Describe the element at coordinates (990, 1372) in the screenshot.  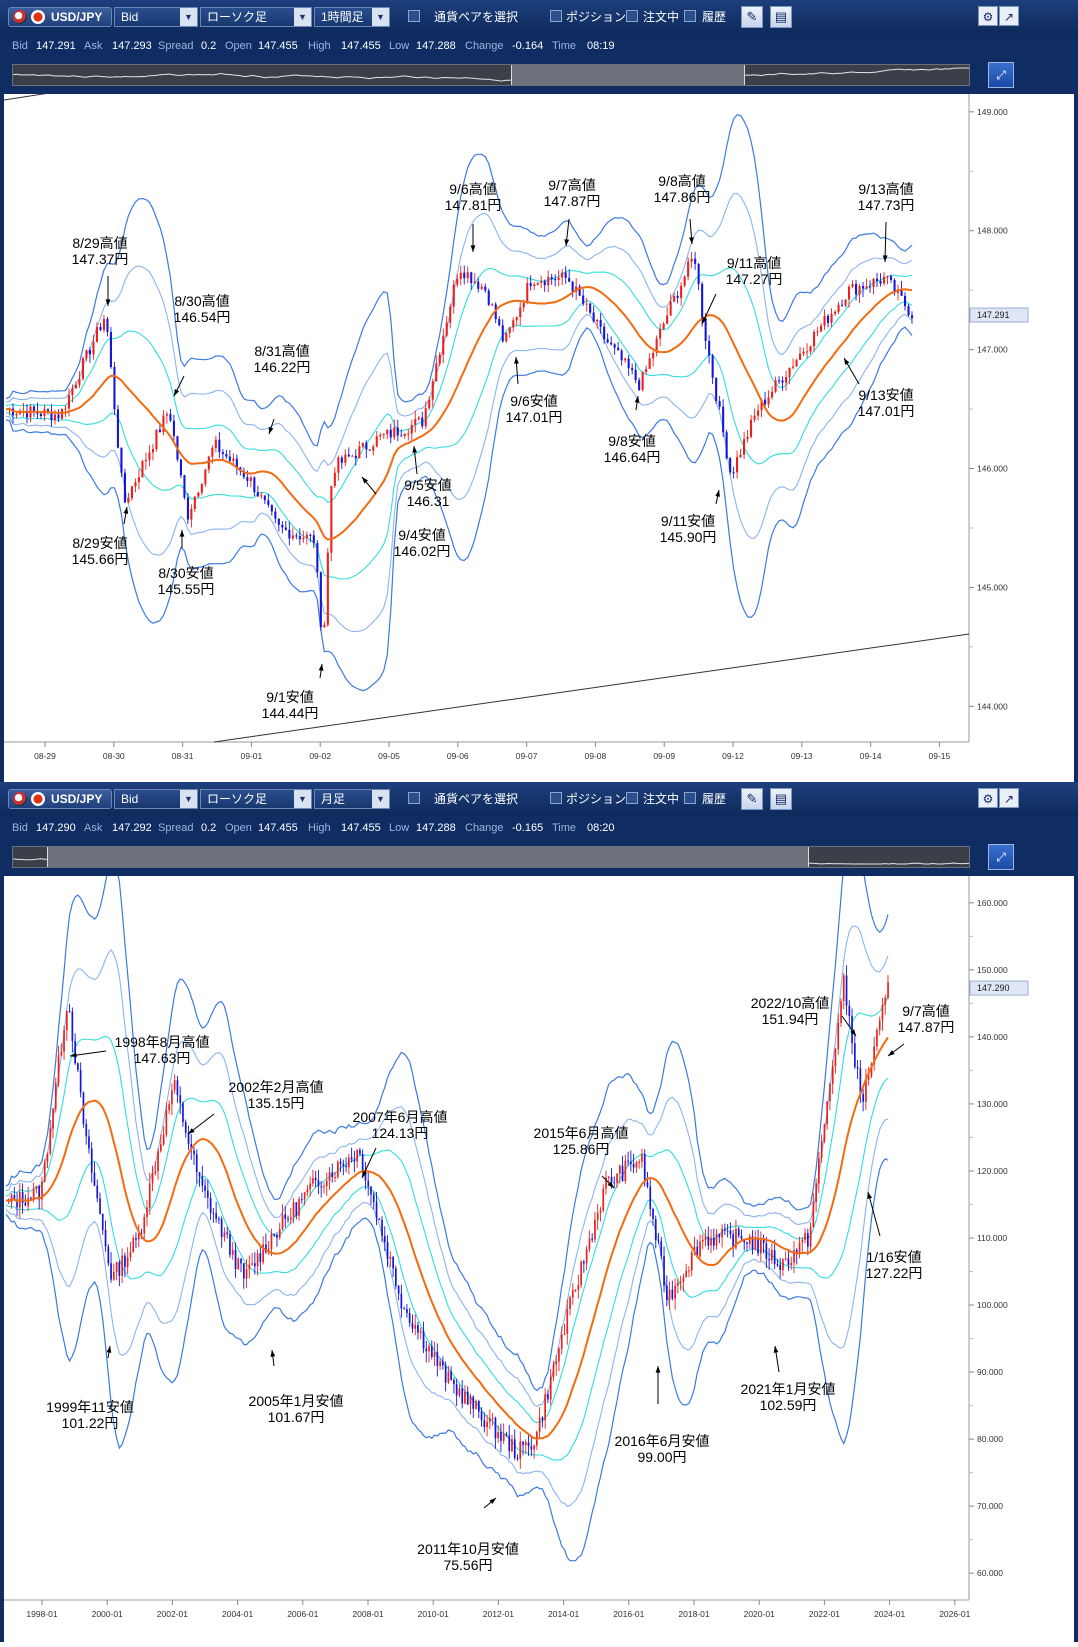
I see `y-tick-label: 90.000` at that location.